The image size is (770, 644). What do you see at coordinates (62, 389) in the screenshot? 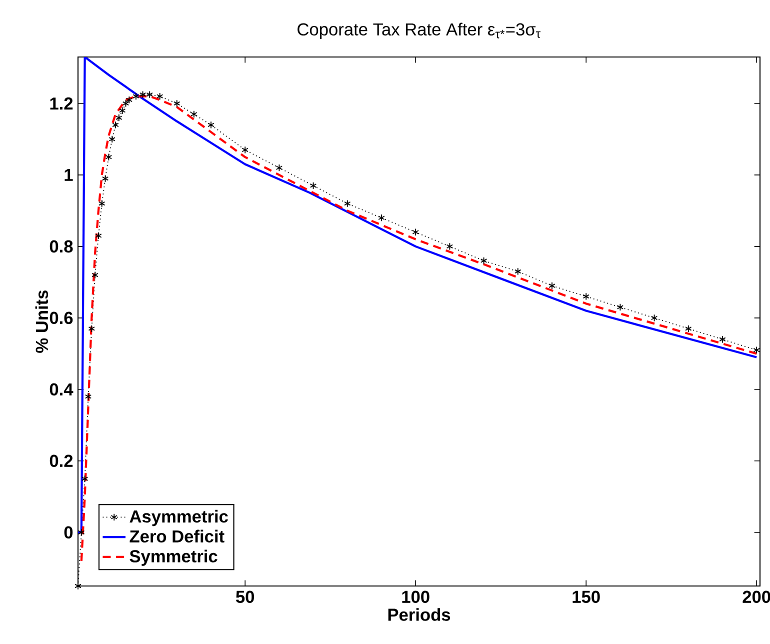
I see `y-tick-label: 0.4` at bounding box center [62, 389].